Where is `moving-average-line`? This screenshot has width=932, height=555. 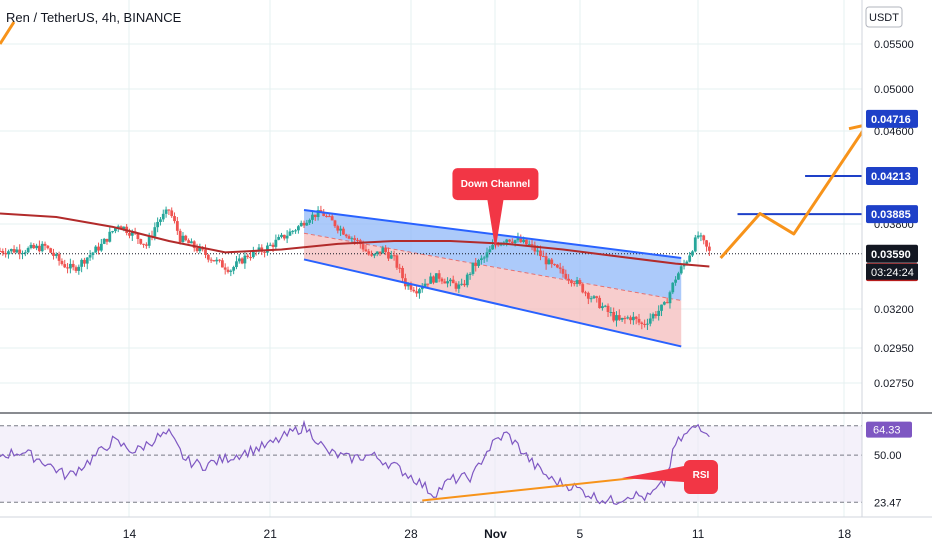 moving-average-line is located at coordinates (355, 240).